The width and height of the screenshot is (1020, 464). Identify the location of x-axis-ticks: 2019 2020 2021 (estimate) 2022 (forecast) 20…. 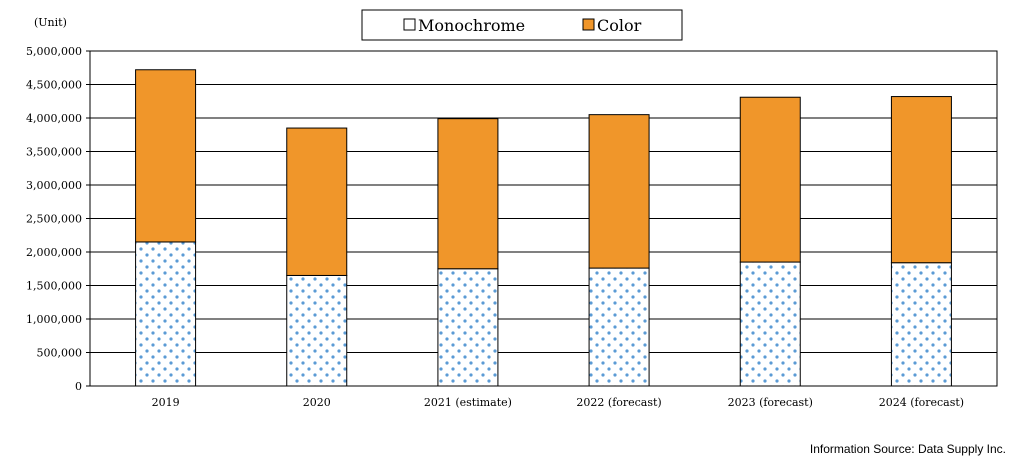
(558, 402).